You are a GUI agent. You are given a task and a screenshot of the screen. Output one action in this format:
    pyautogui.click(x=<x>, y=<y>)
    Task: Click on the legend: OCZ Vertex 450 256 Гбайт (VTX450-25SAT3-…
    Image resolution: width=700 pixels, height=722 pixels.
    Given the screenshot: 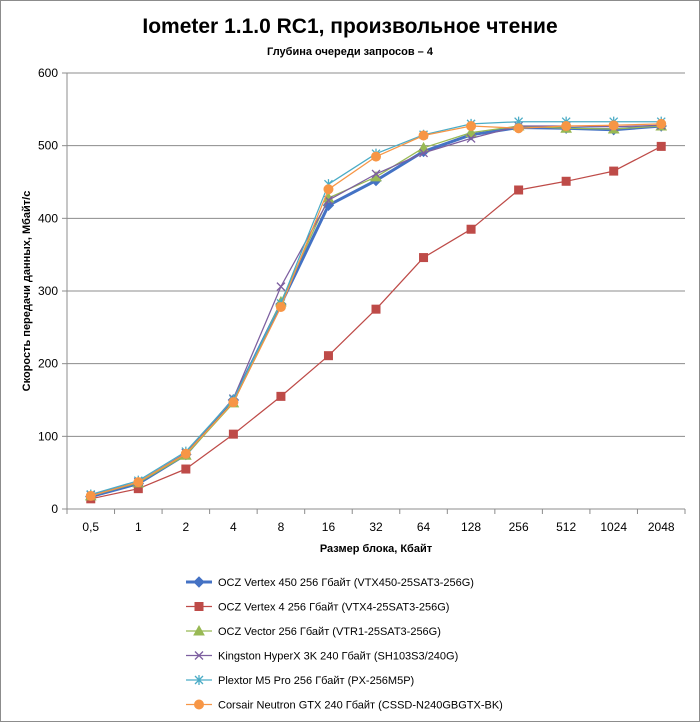 What is the action you would take?
    pyautogui.click(x=344, y=644)
    